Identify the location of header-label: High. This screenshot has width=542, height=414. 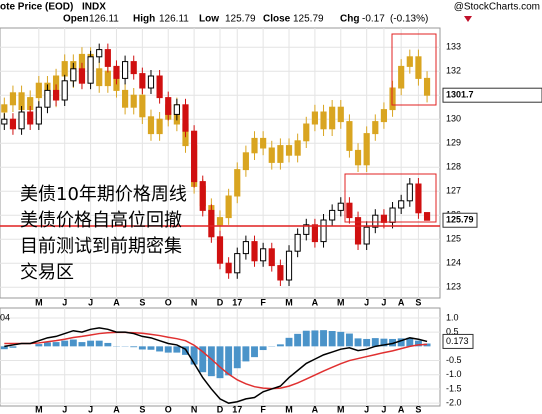
(144, 19).